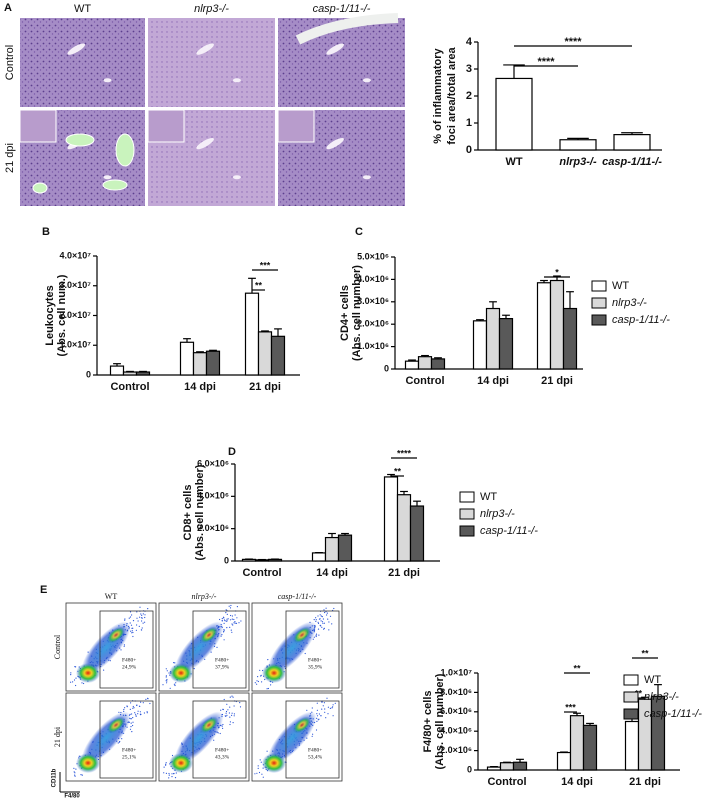 This screenshot has width=708, height=799. What do you see at coordinates (57, 646) in the screenshot?
I see `row-label: Control` at bounding box center [57, 646].